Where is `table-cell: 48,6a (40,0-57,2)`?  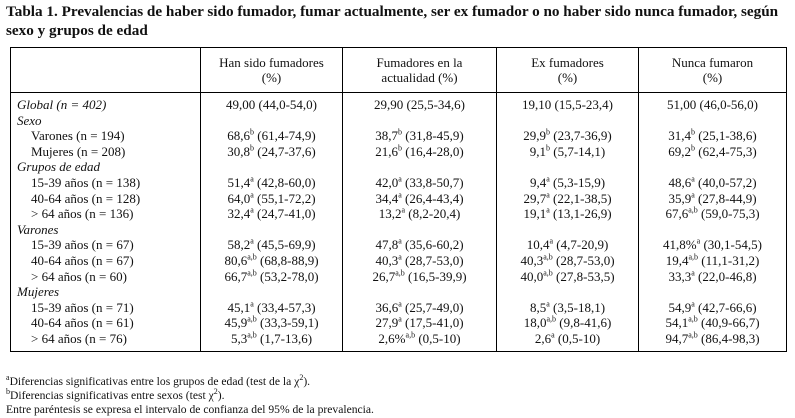 table-cell: 48,6a (40,0-57,2) is located at coordinates (712, 182).